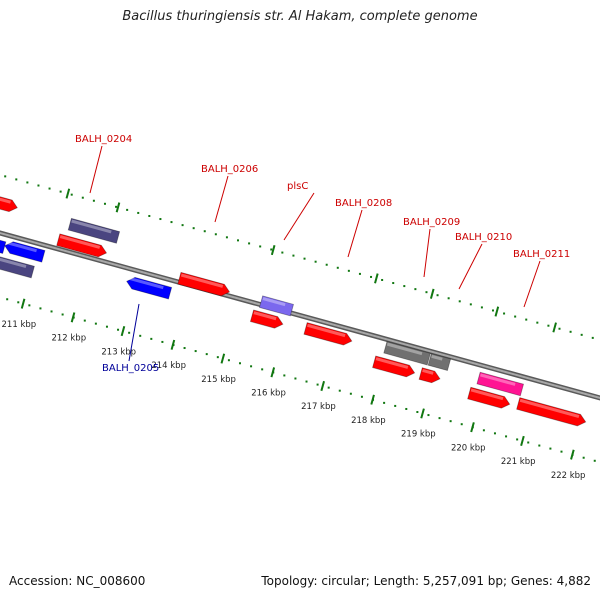 The image size is (600, 600). I want to click on kbp-label: 214 kbp, so click(168, 366).